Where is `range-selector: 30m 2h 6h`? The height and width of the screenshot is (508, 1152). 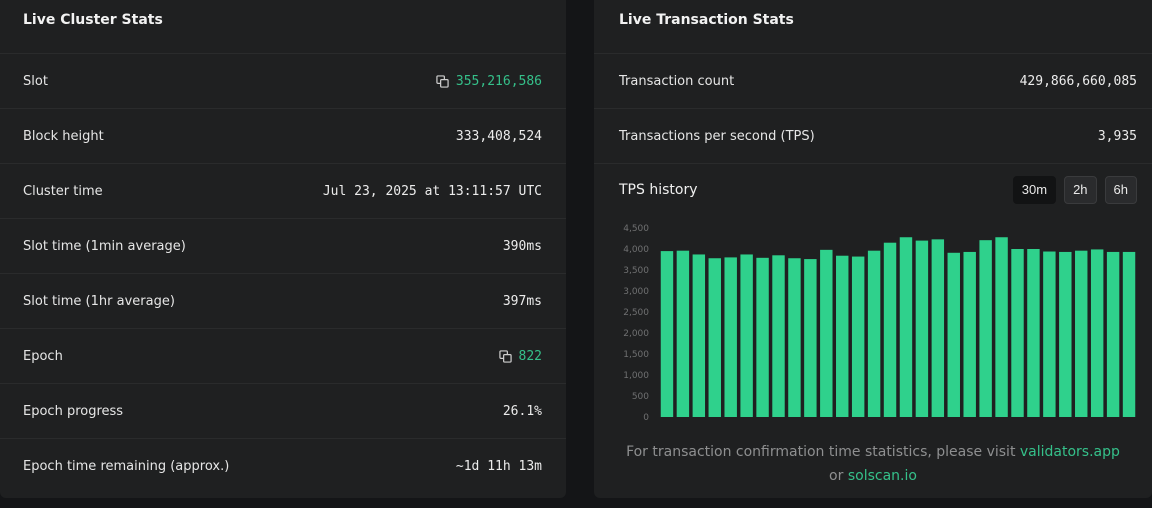 range-selector: 30m 2h 6h is located at coordinates (1074, 190).